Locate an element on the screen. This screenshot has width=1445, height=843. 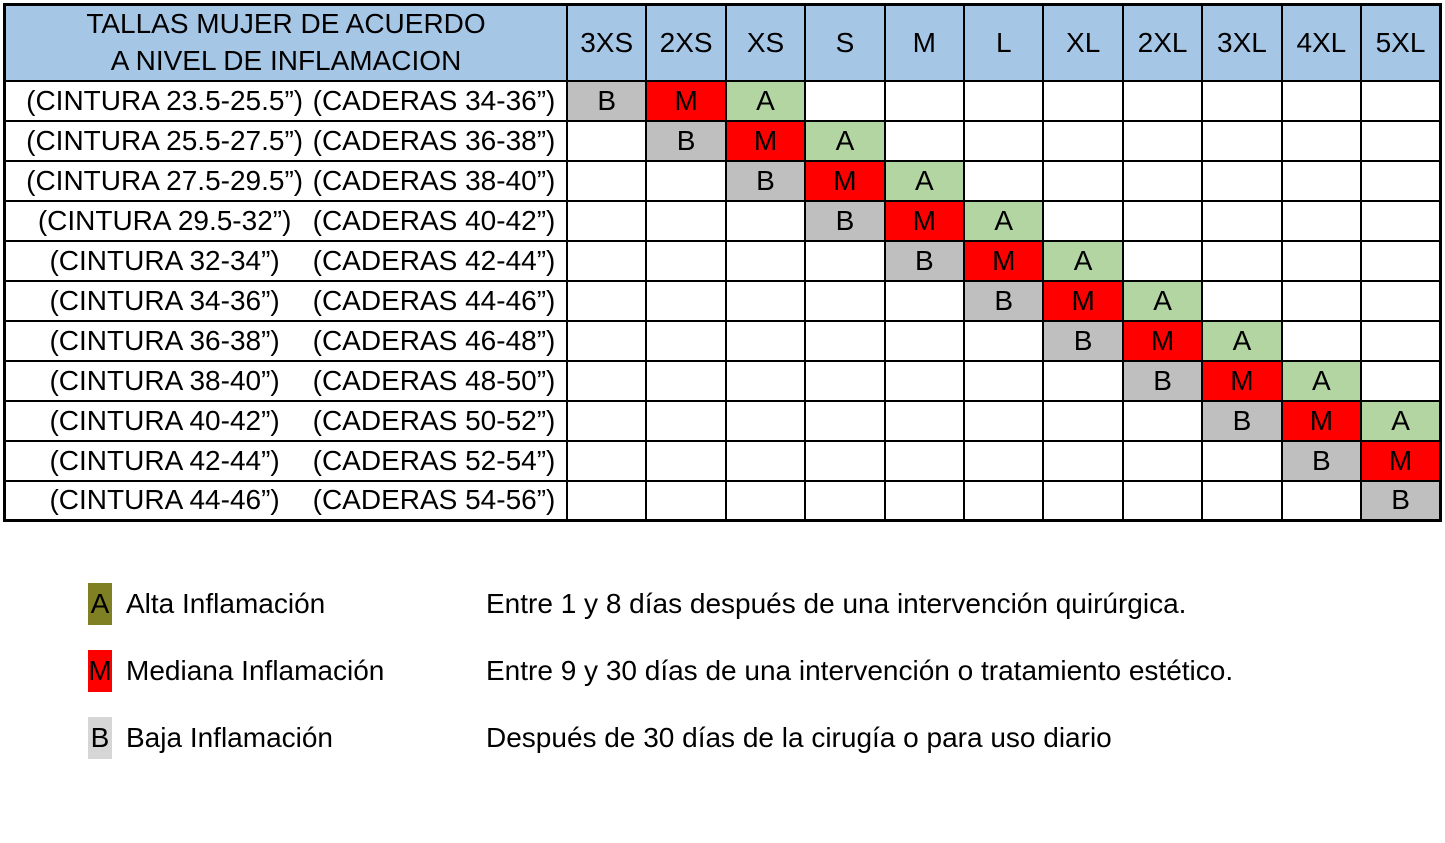
cintura-range: (CINTURA 44-46”) is located at coordinates (164, 500).